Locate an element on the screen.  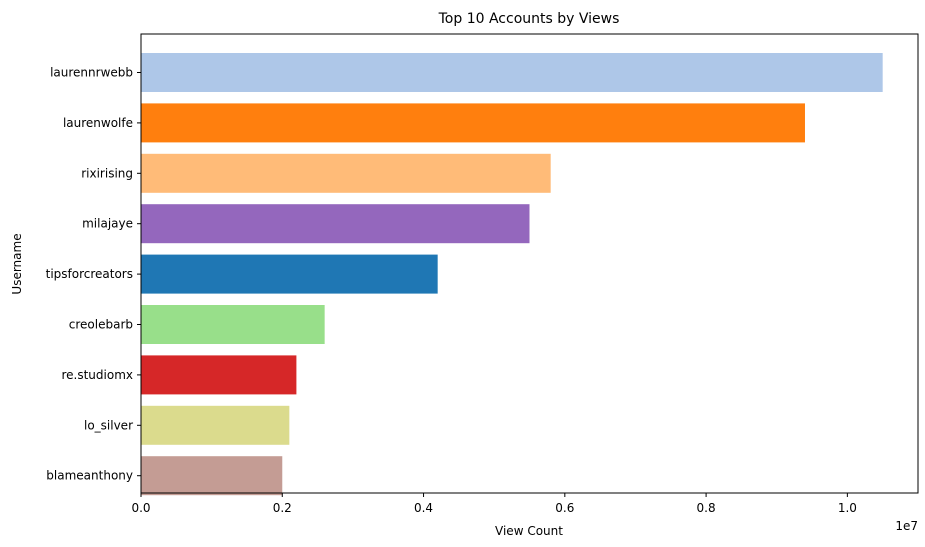
x-tick-label: 0.8 is located at coordinates (706, 508).